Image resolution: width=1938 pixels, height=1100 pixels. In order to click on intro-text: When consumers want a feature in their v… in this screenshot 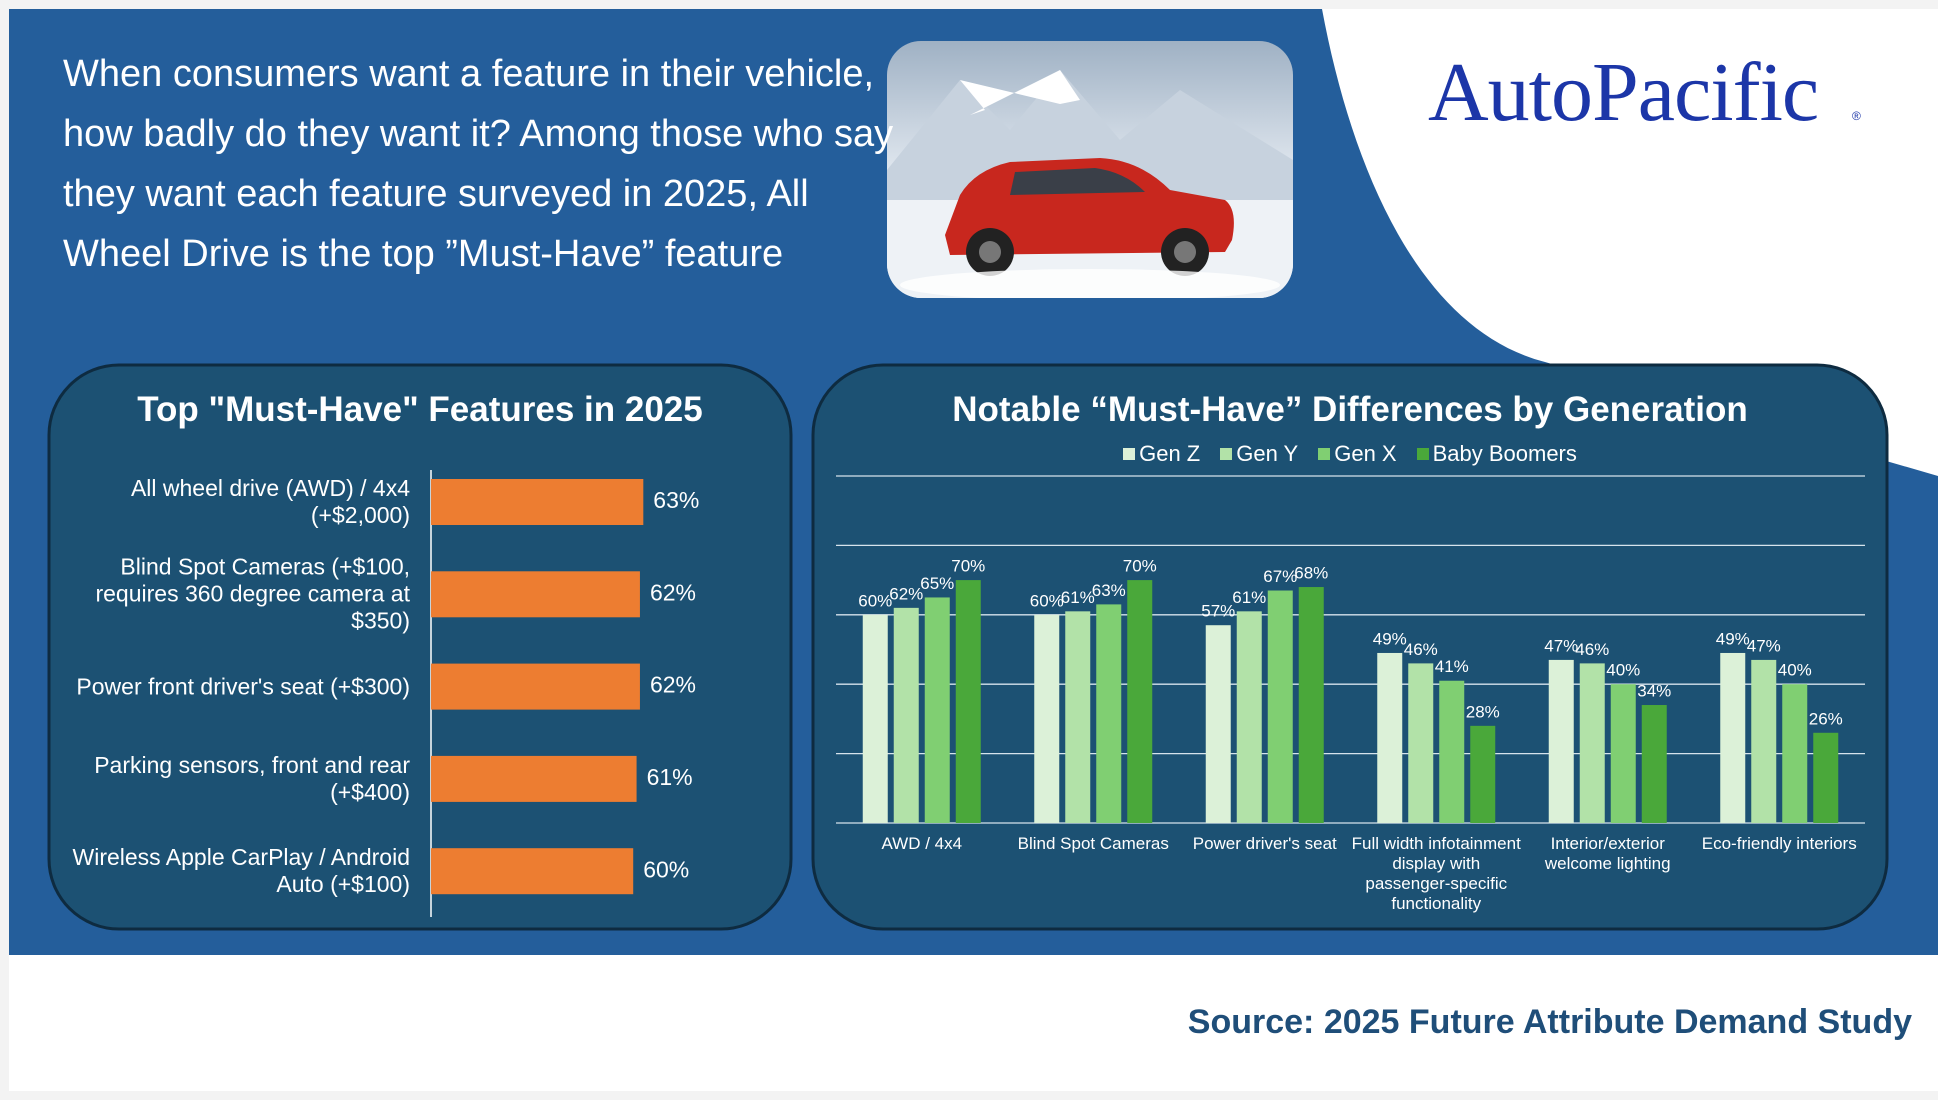, I will do `click(478, 164)`.